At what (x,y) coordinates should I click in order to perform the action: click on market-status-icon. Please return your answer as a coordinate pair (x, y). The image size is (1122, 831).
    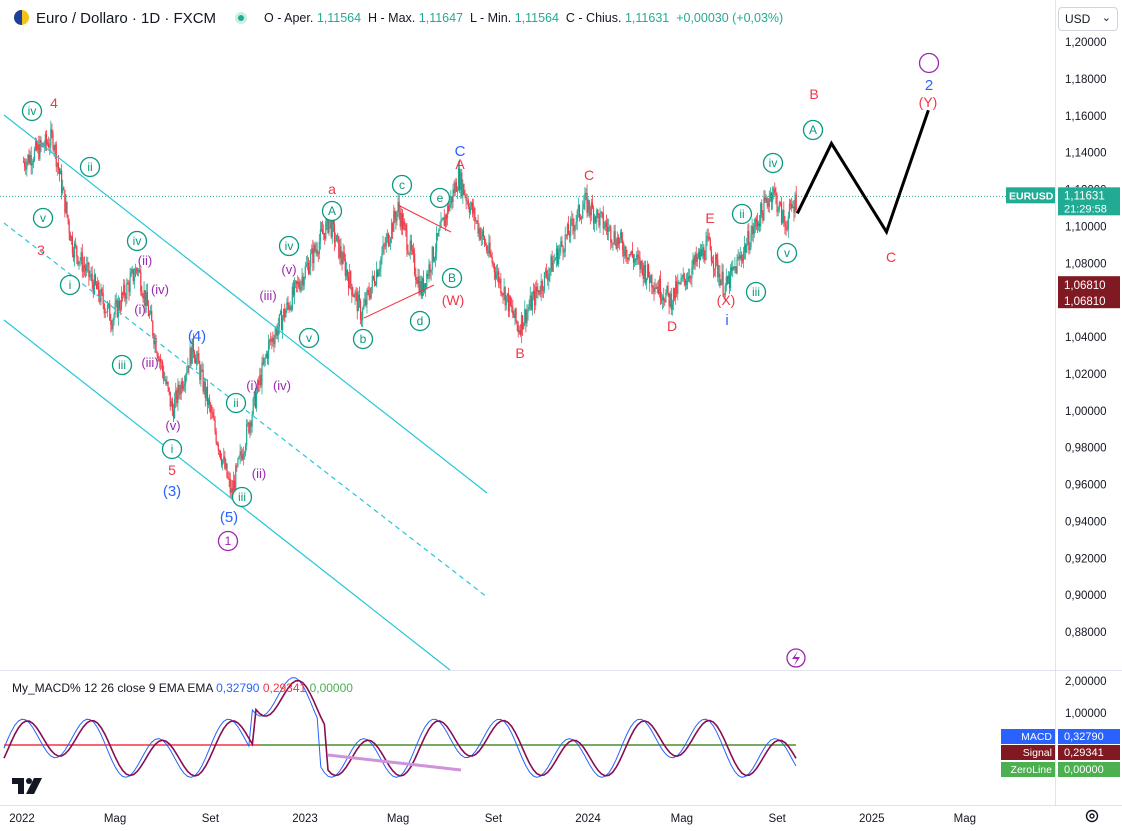
    Looking at the image, I should click on (241, 18).